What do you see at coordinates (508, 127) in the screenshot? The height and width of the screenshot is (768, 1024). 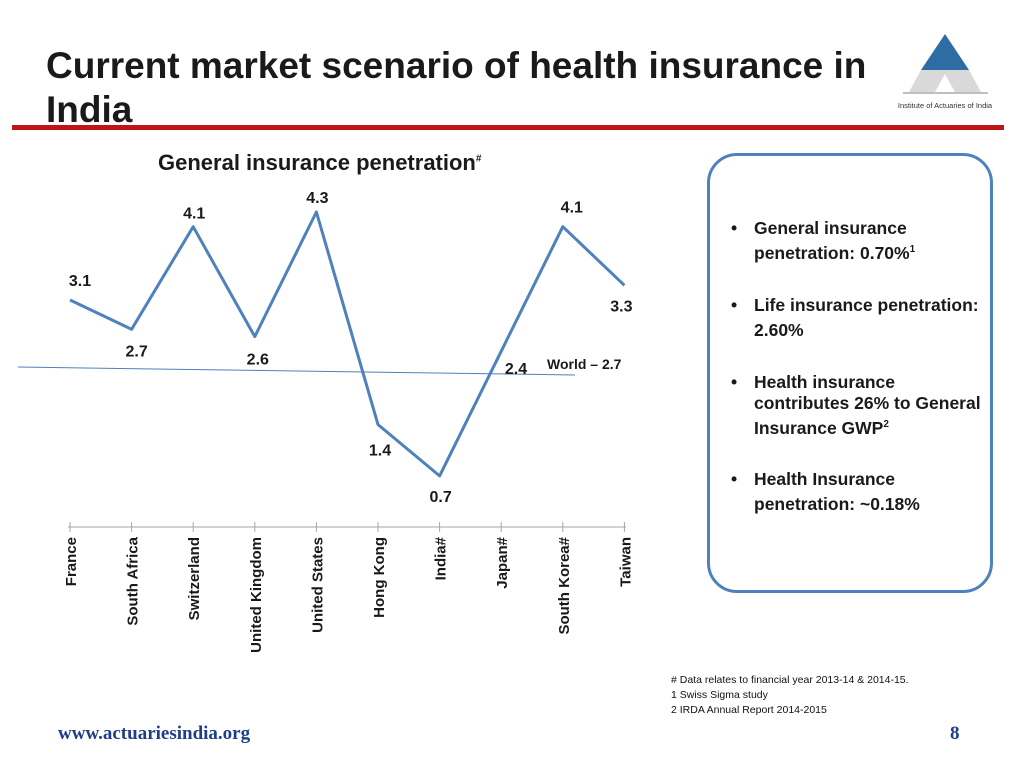 I see `title-rule` at bounding box center [508, 127].